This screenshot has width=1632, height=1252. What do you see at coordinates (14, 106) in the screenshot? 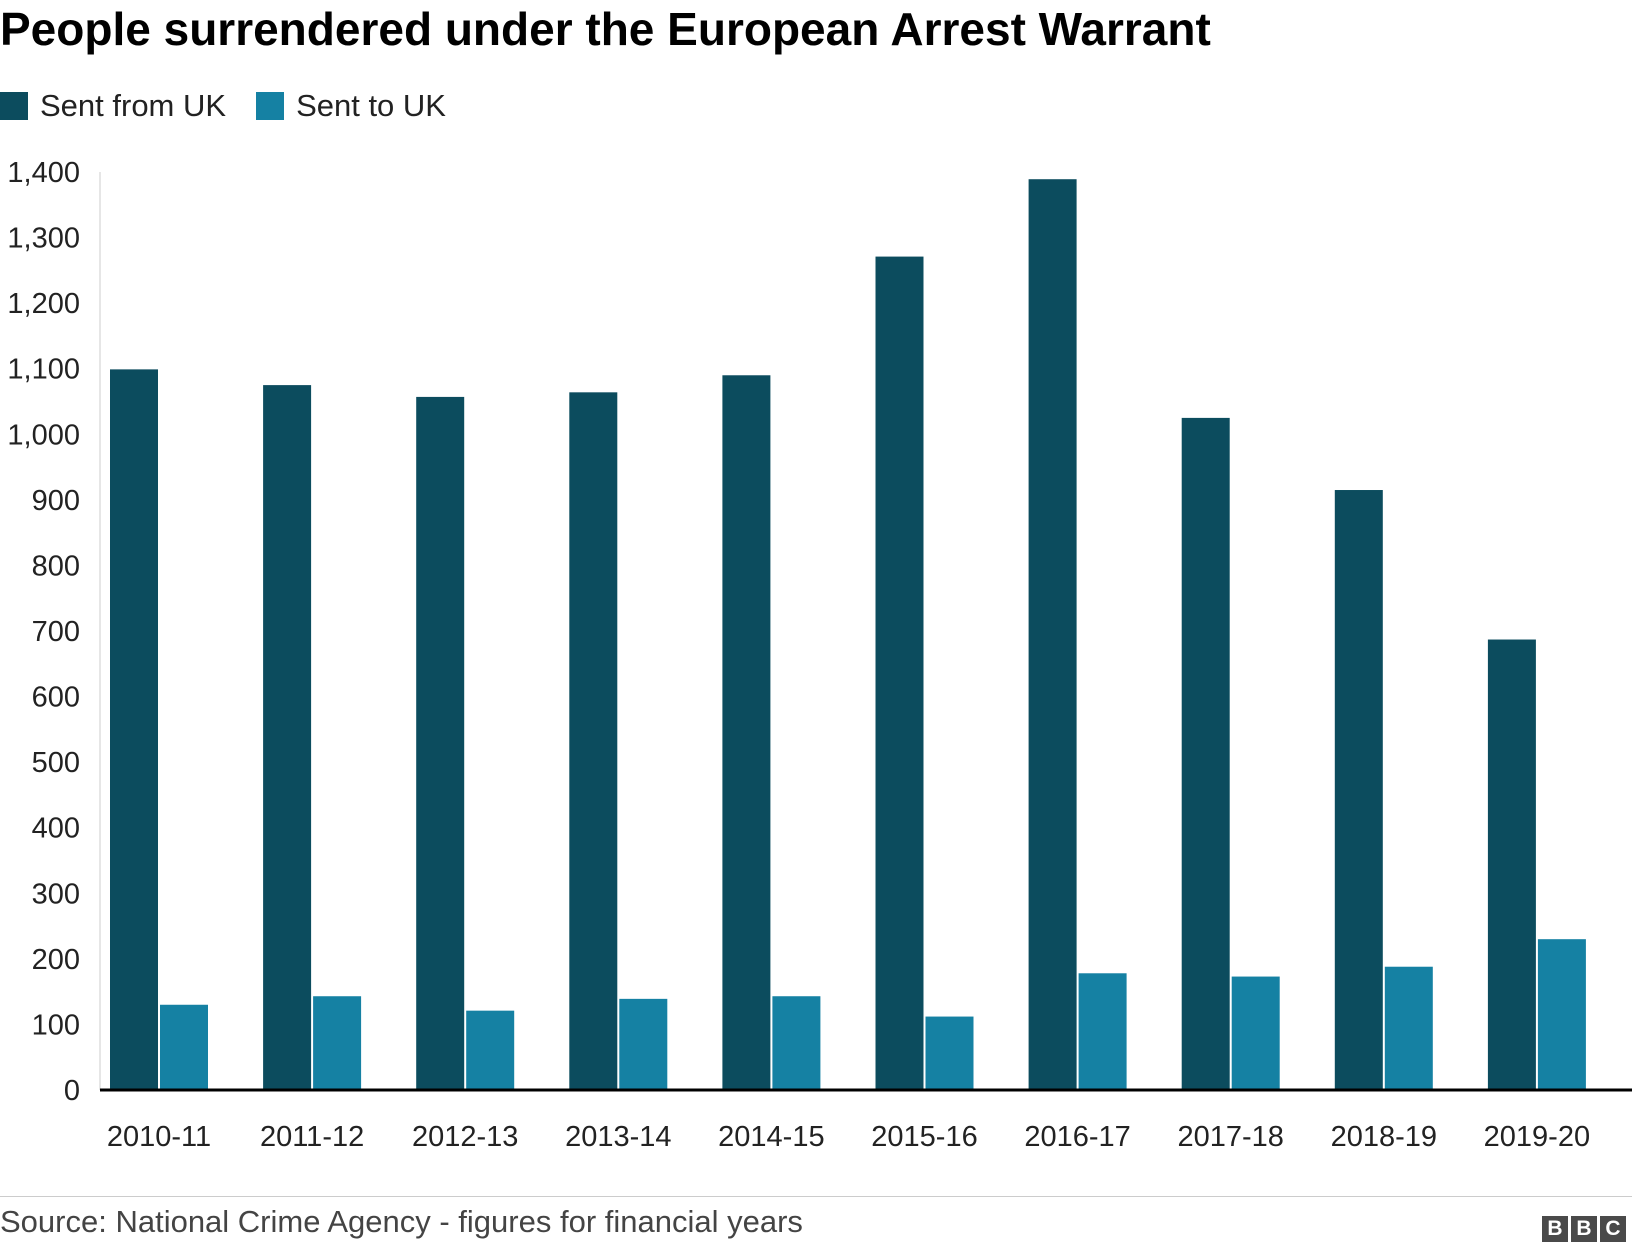
I see `legend-swatch-sent-from-uk` at bounding box center [14, 106].